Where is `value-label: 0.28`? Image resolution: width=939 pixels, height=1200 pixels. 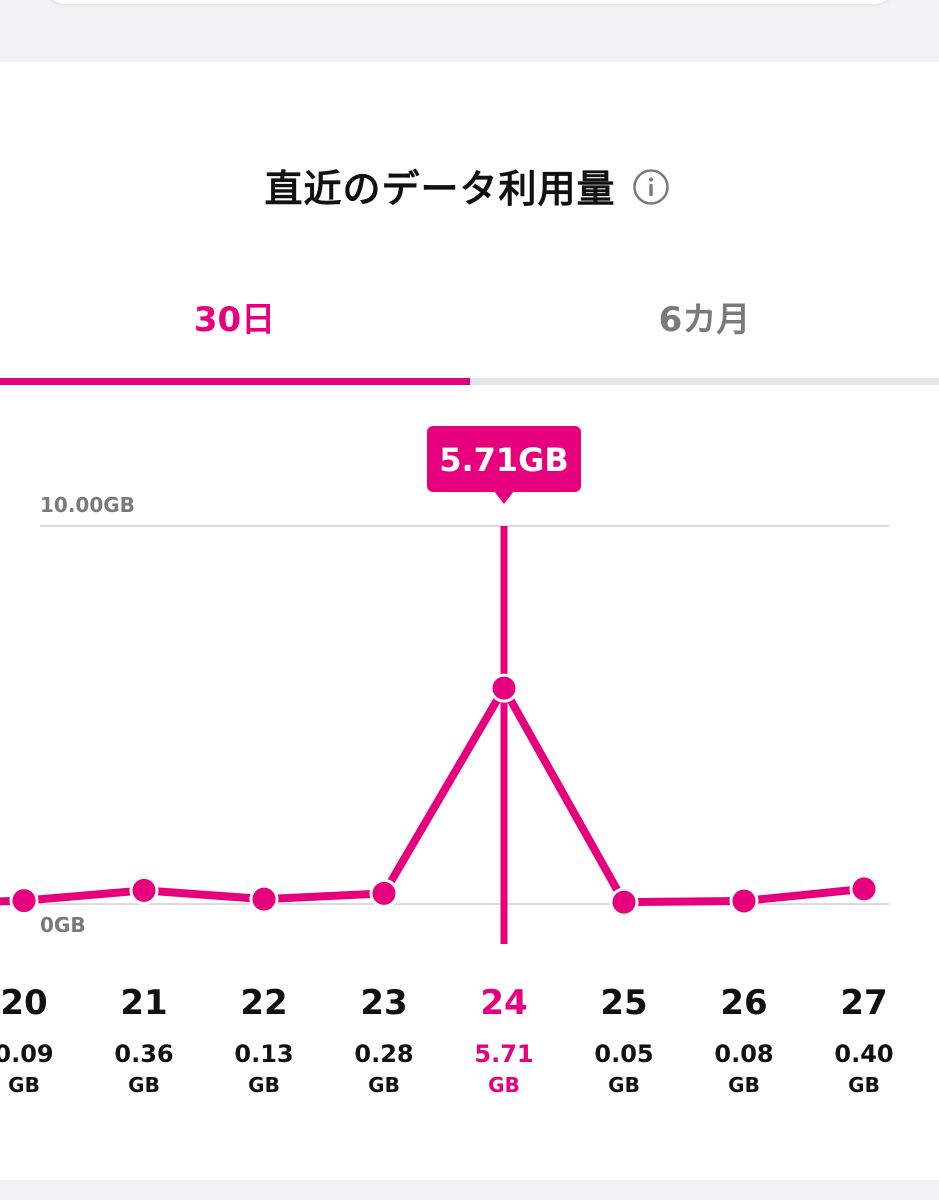
value-label: 0.28 is located at coordinates (383, 1054).